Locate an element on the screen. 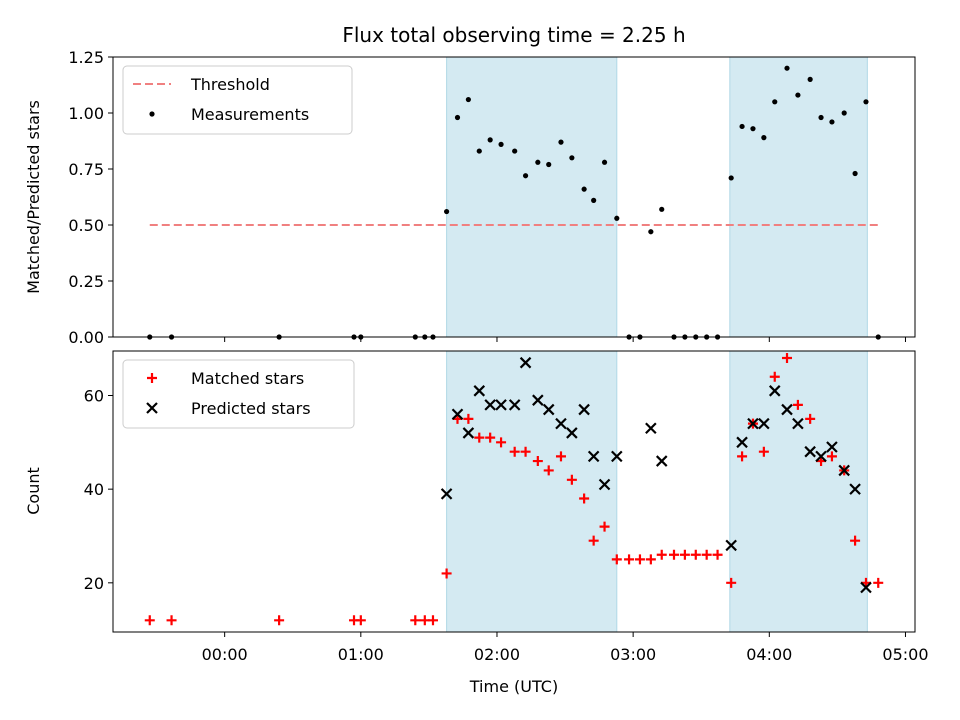 This screenshot has width=960, height=720. x-tick-label: 01:00 is located at coordinates (361, 654).